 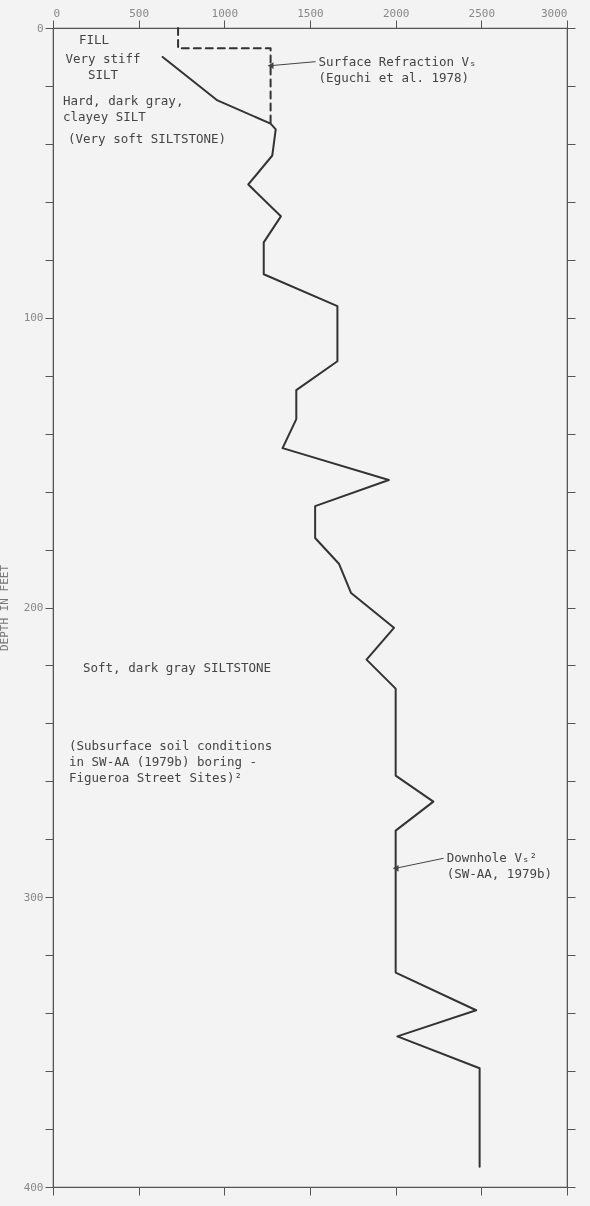 I want to click on annotation: Downhole Vₛ² (SW-AA, 1979b), so click(x=499, y=866).